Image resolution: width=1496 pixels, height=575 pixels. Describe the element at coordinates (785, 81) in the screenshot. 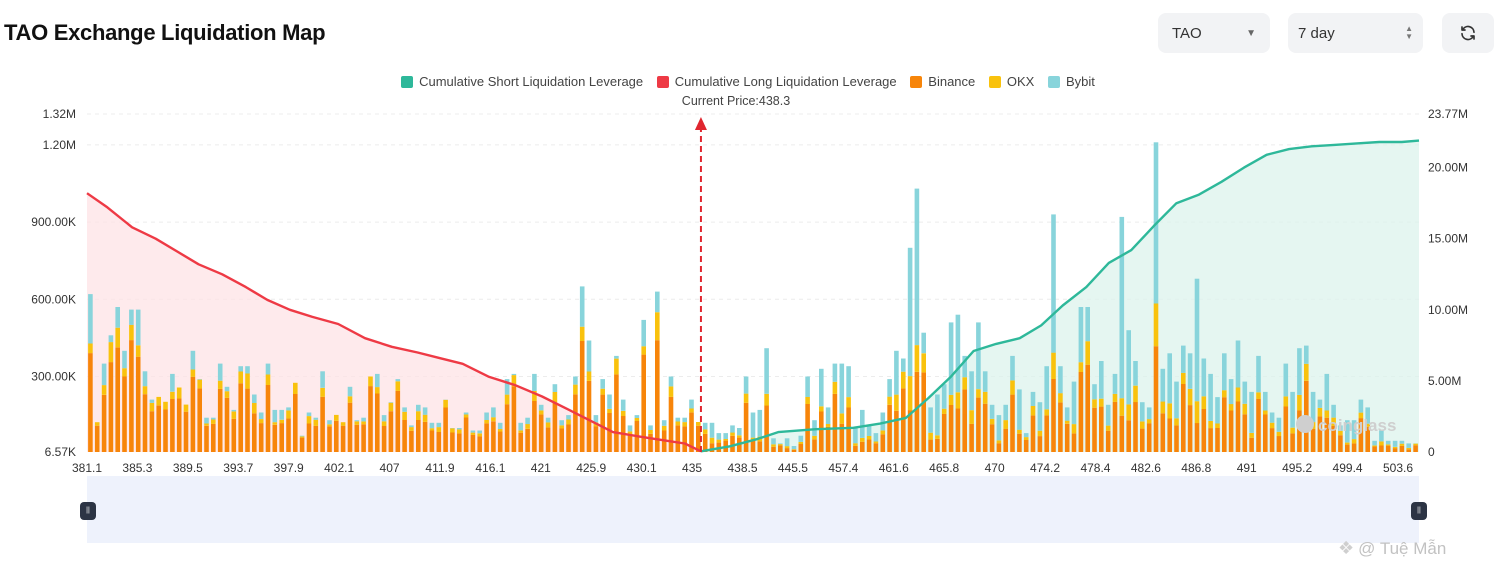

I see `legend-label-long: Cumulative Long Liquidation Leverage` at that location.